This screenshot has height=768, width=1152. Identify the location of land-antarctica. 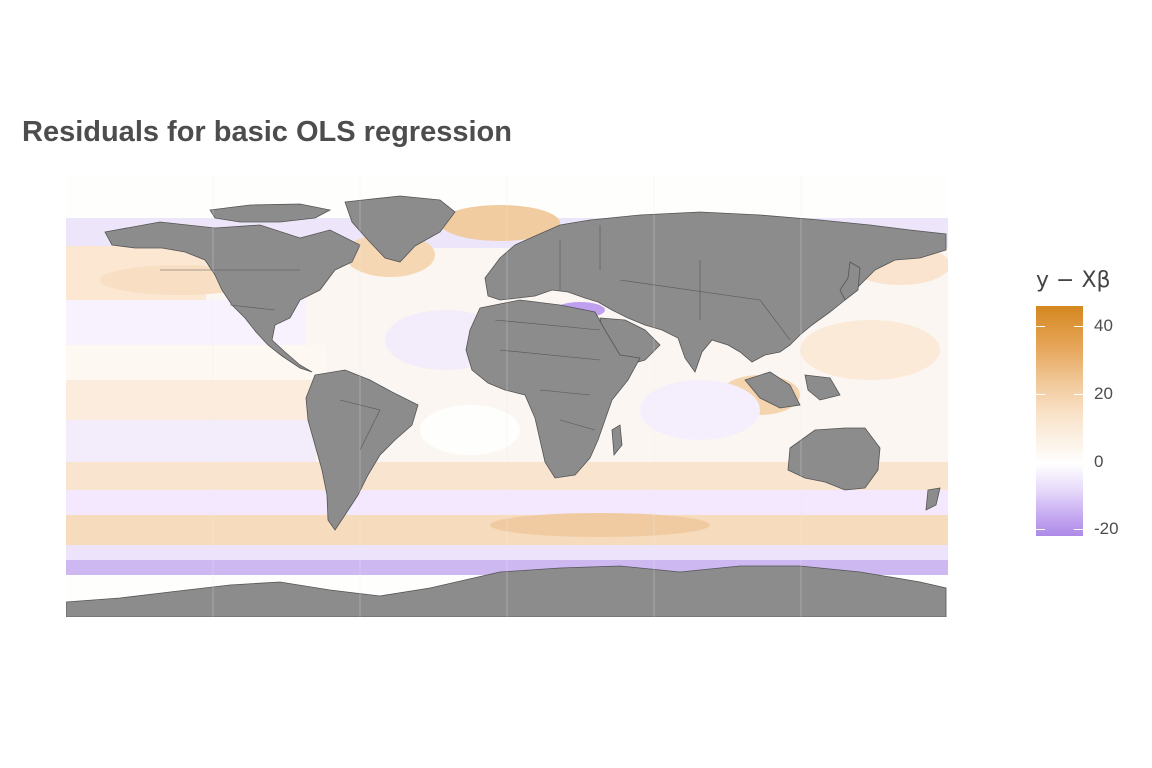
(506, 591).